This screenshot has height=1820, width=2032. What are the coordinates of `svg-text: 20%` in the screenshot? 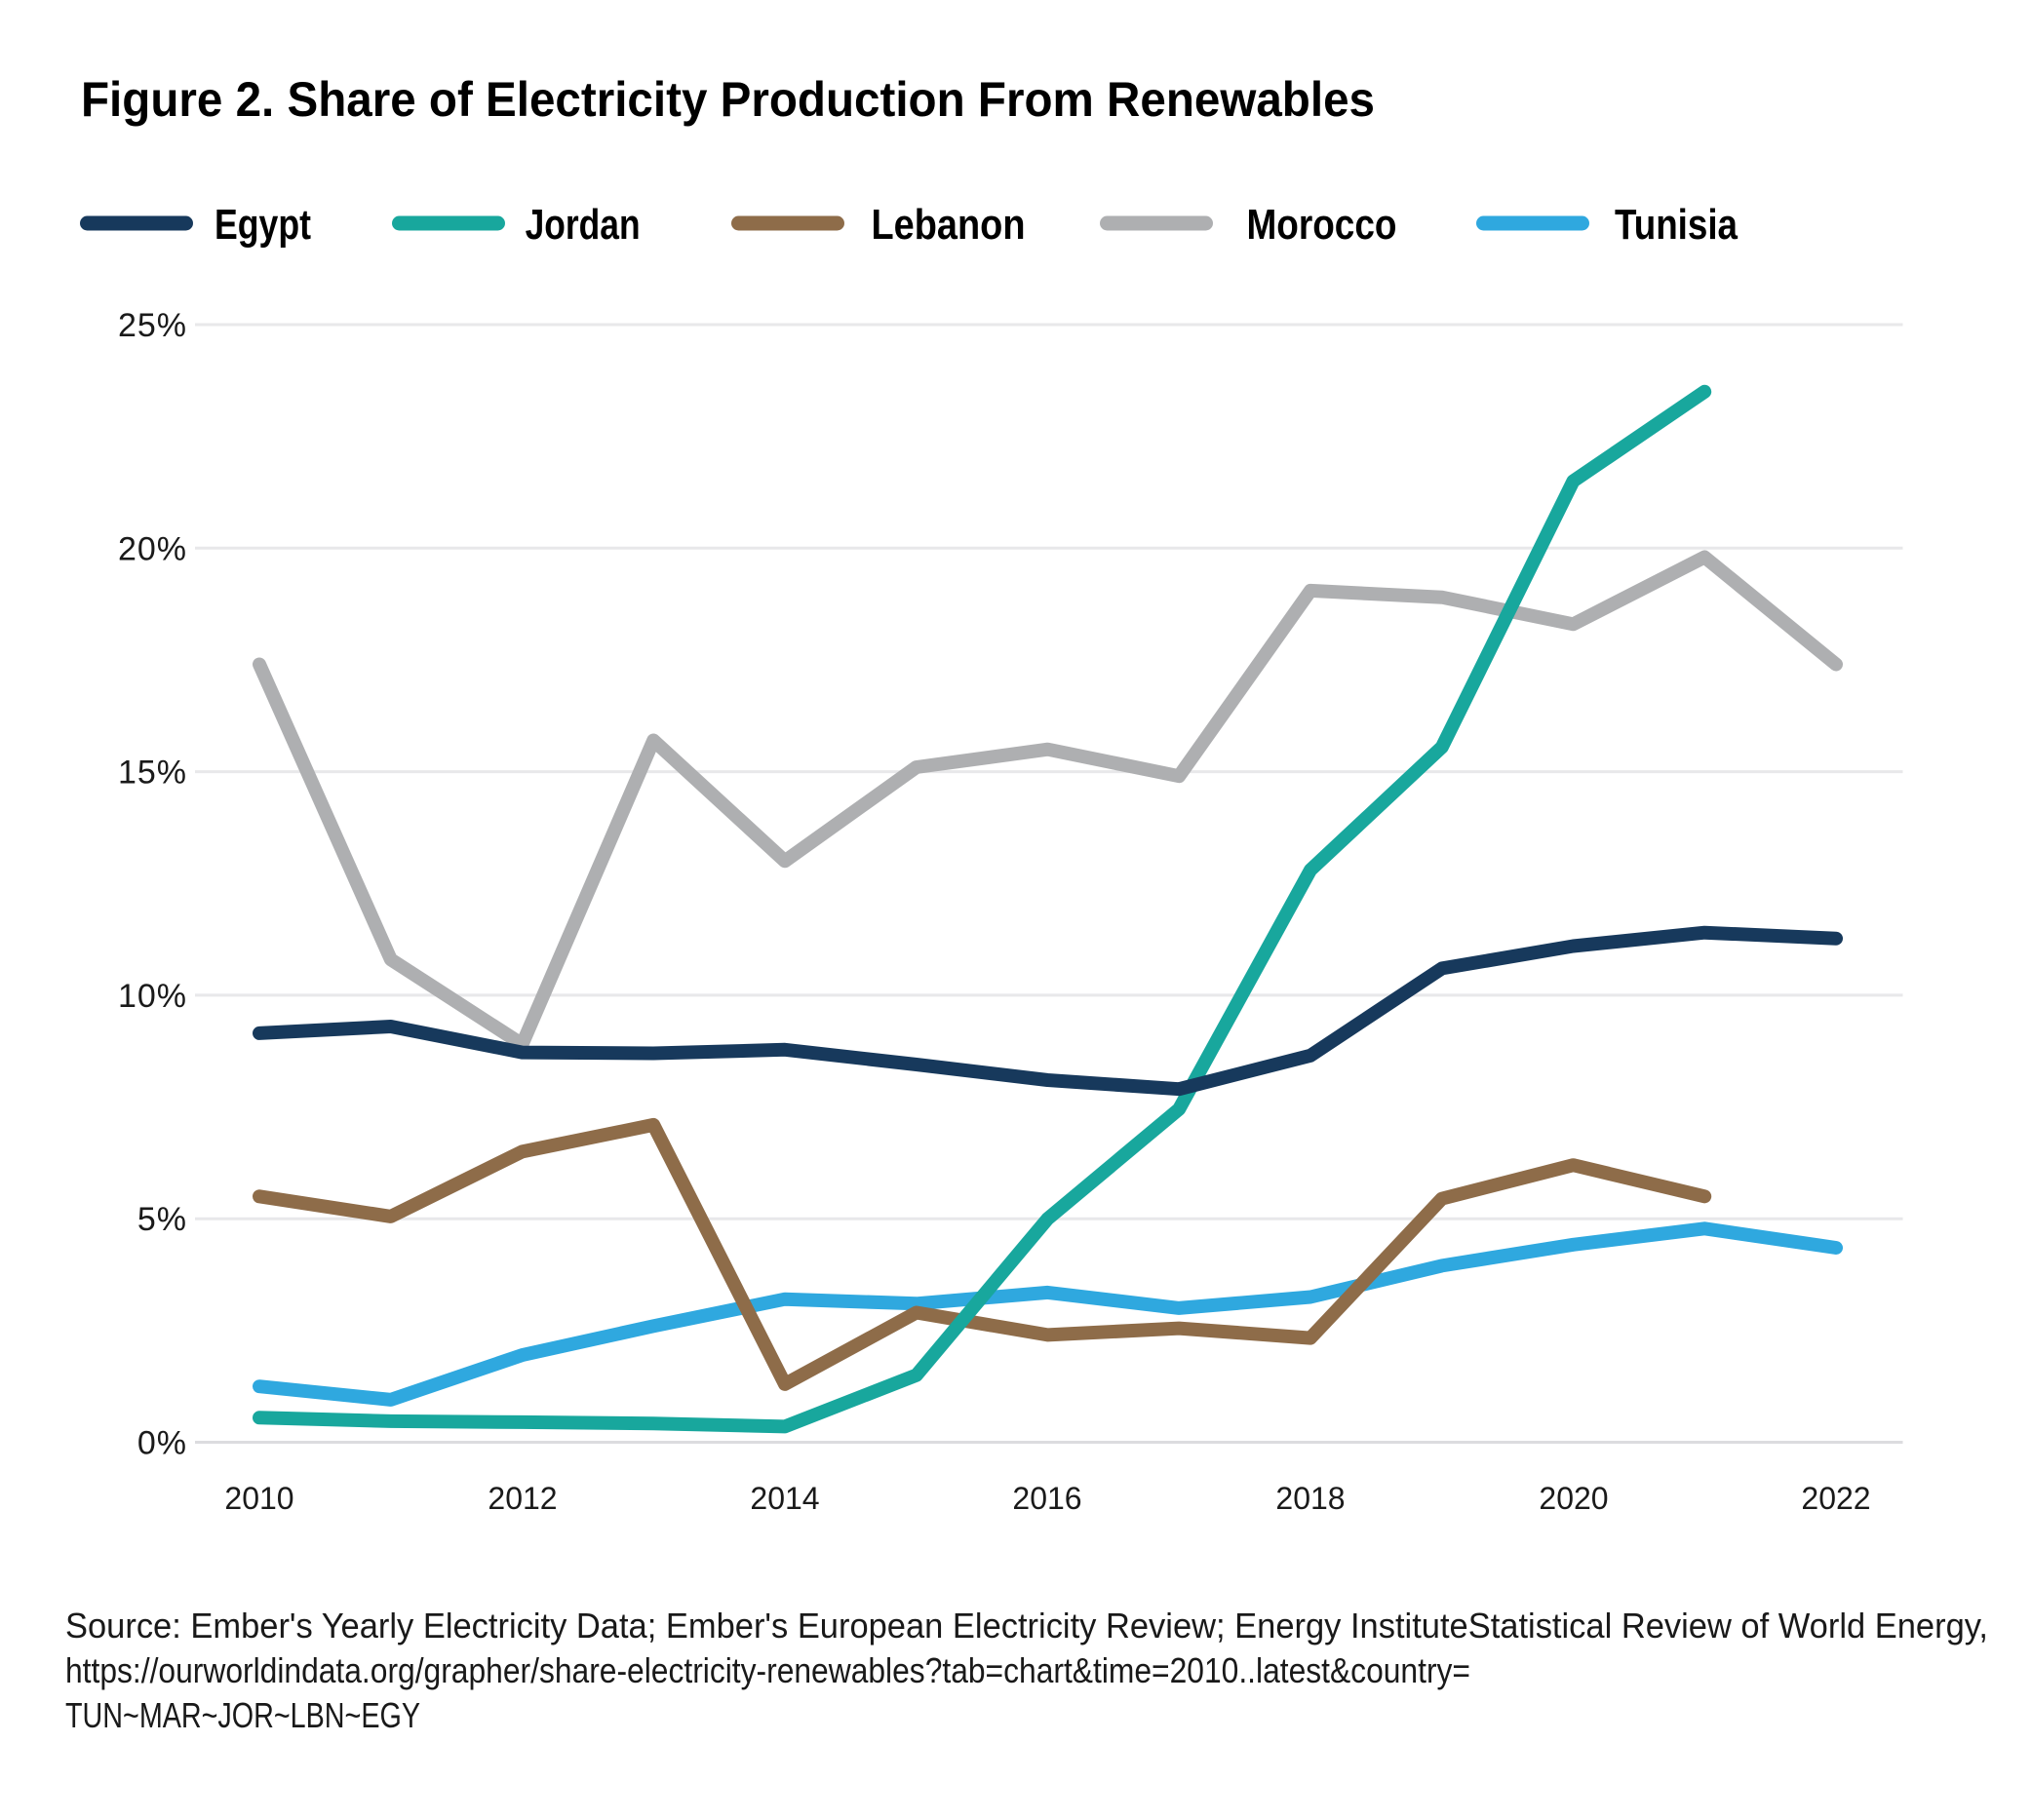 It's located at (152, 548).